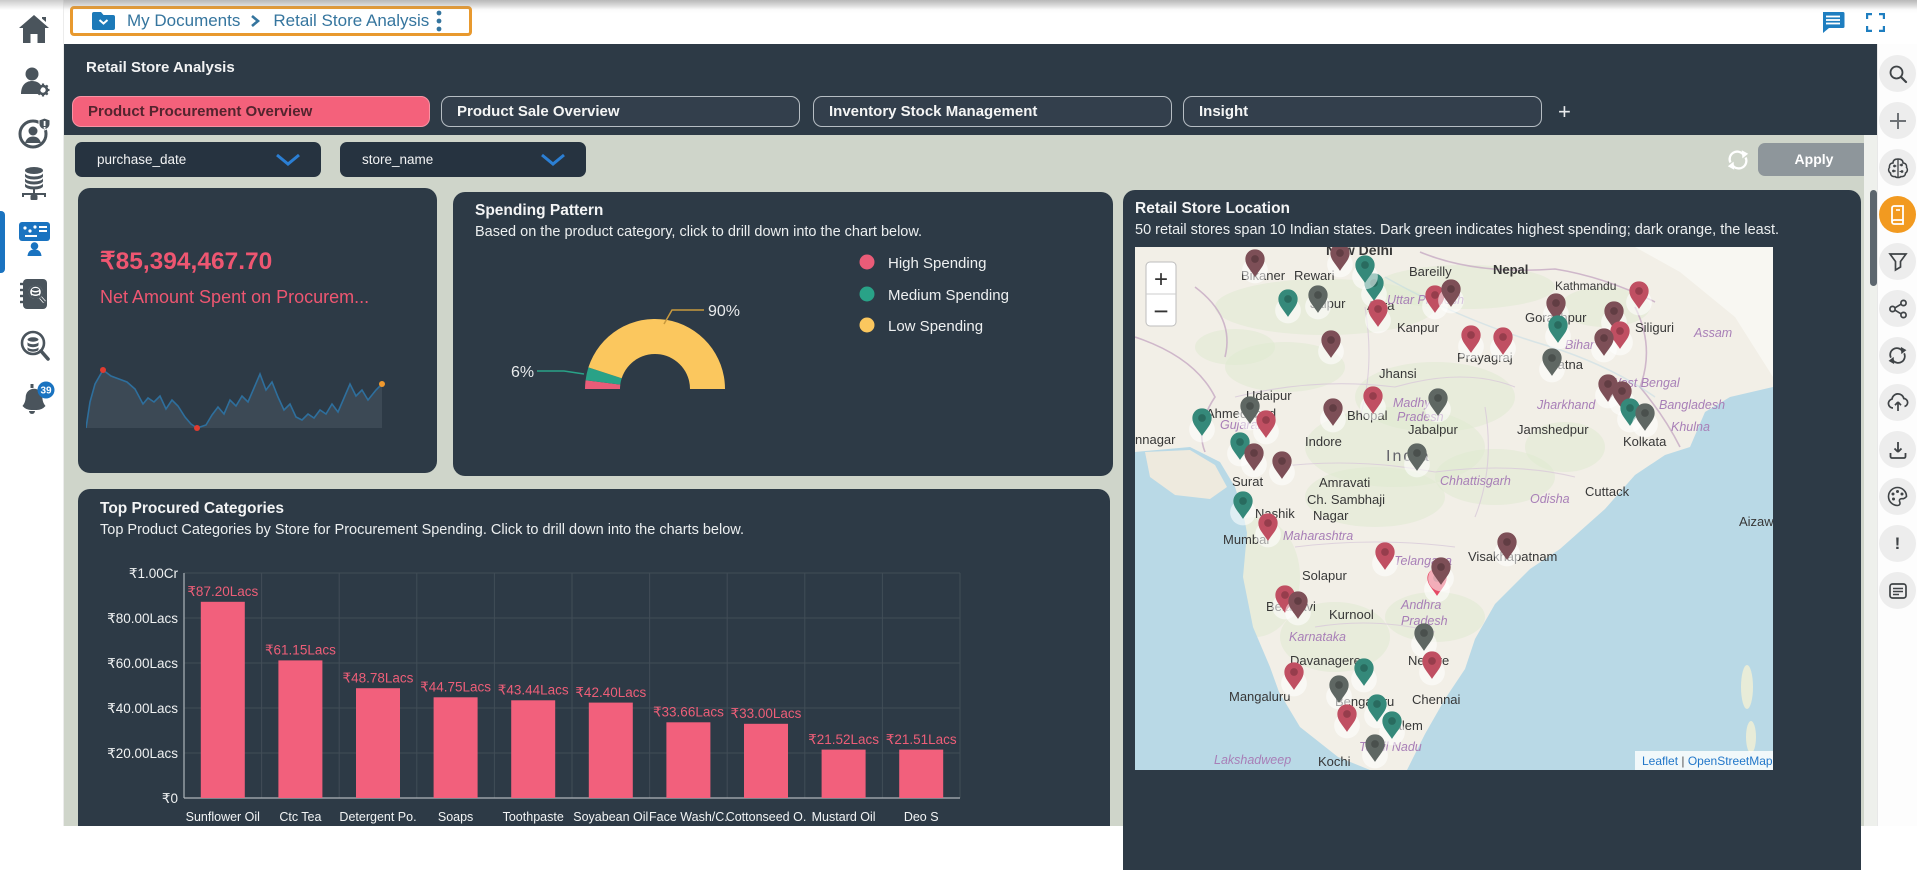  What do you see at coordinates (223, 817) in the screenshot?
I see `svg-text: Sunflower Oil` at bounding box center [223, 817].